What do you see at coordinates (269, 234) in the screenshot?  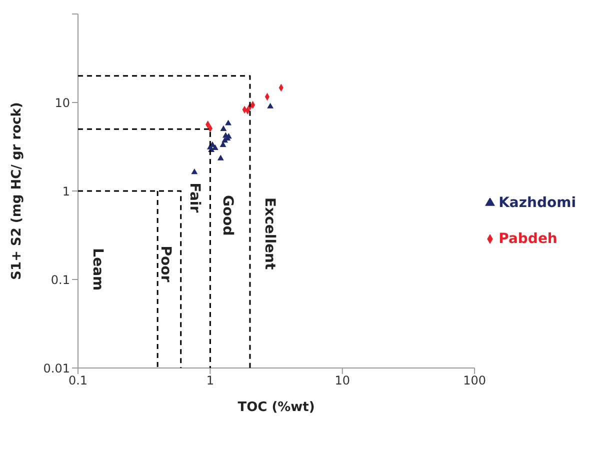 I see `annotation: Excellent` at bounding box center [269, 234].